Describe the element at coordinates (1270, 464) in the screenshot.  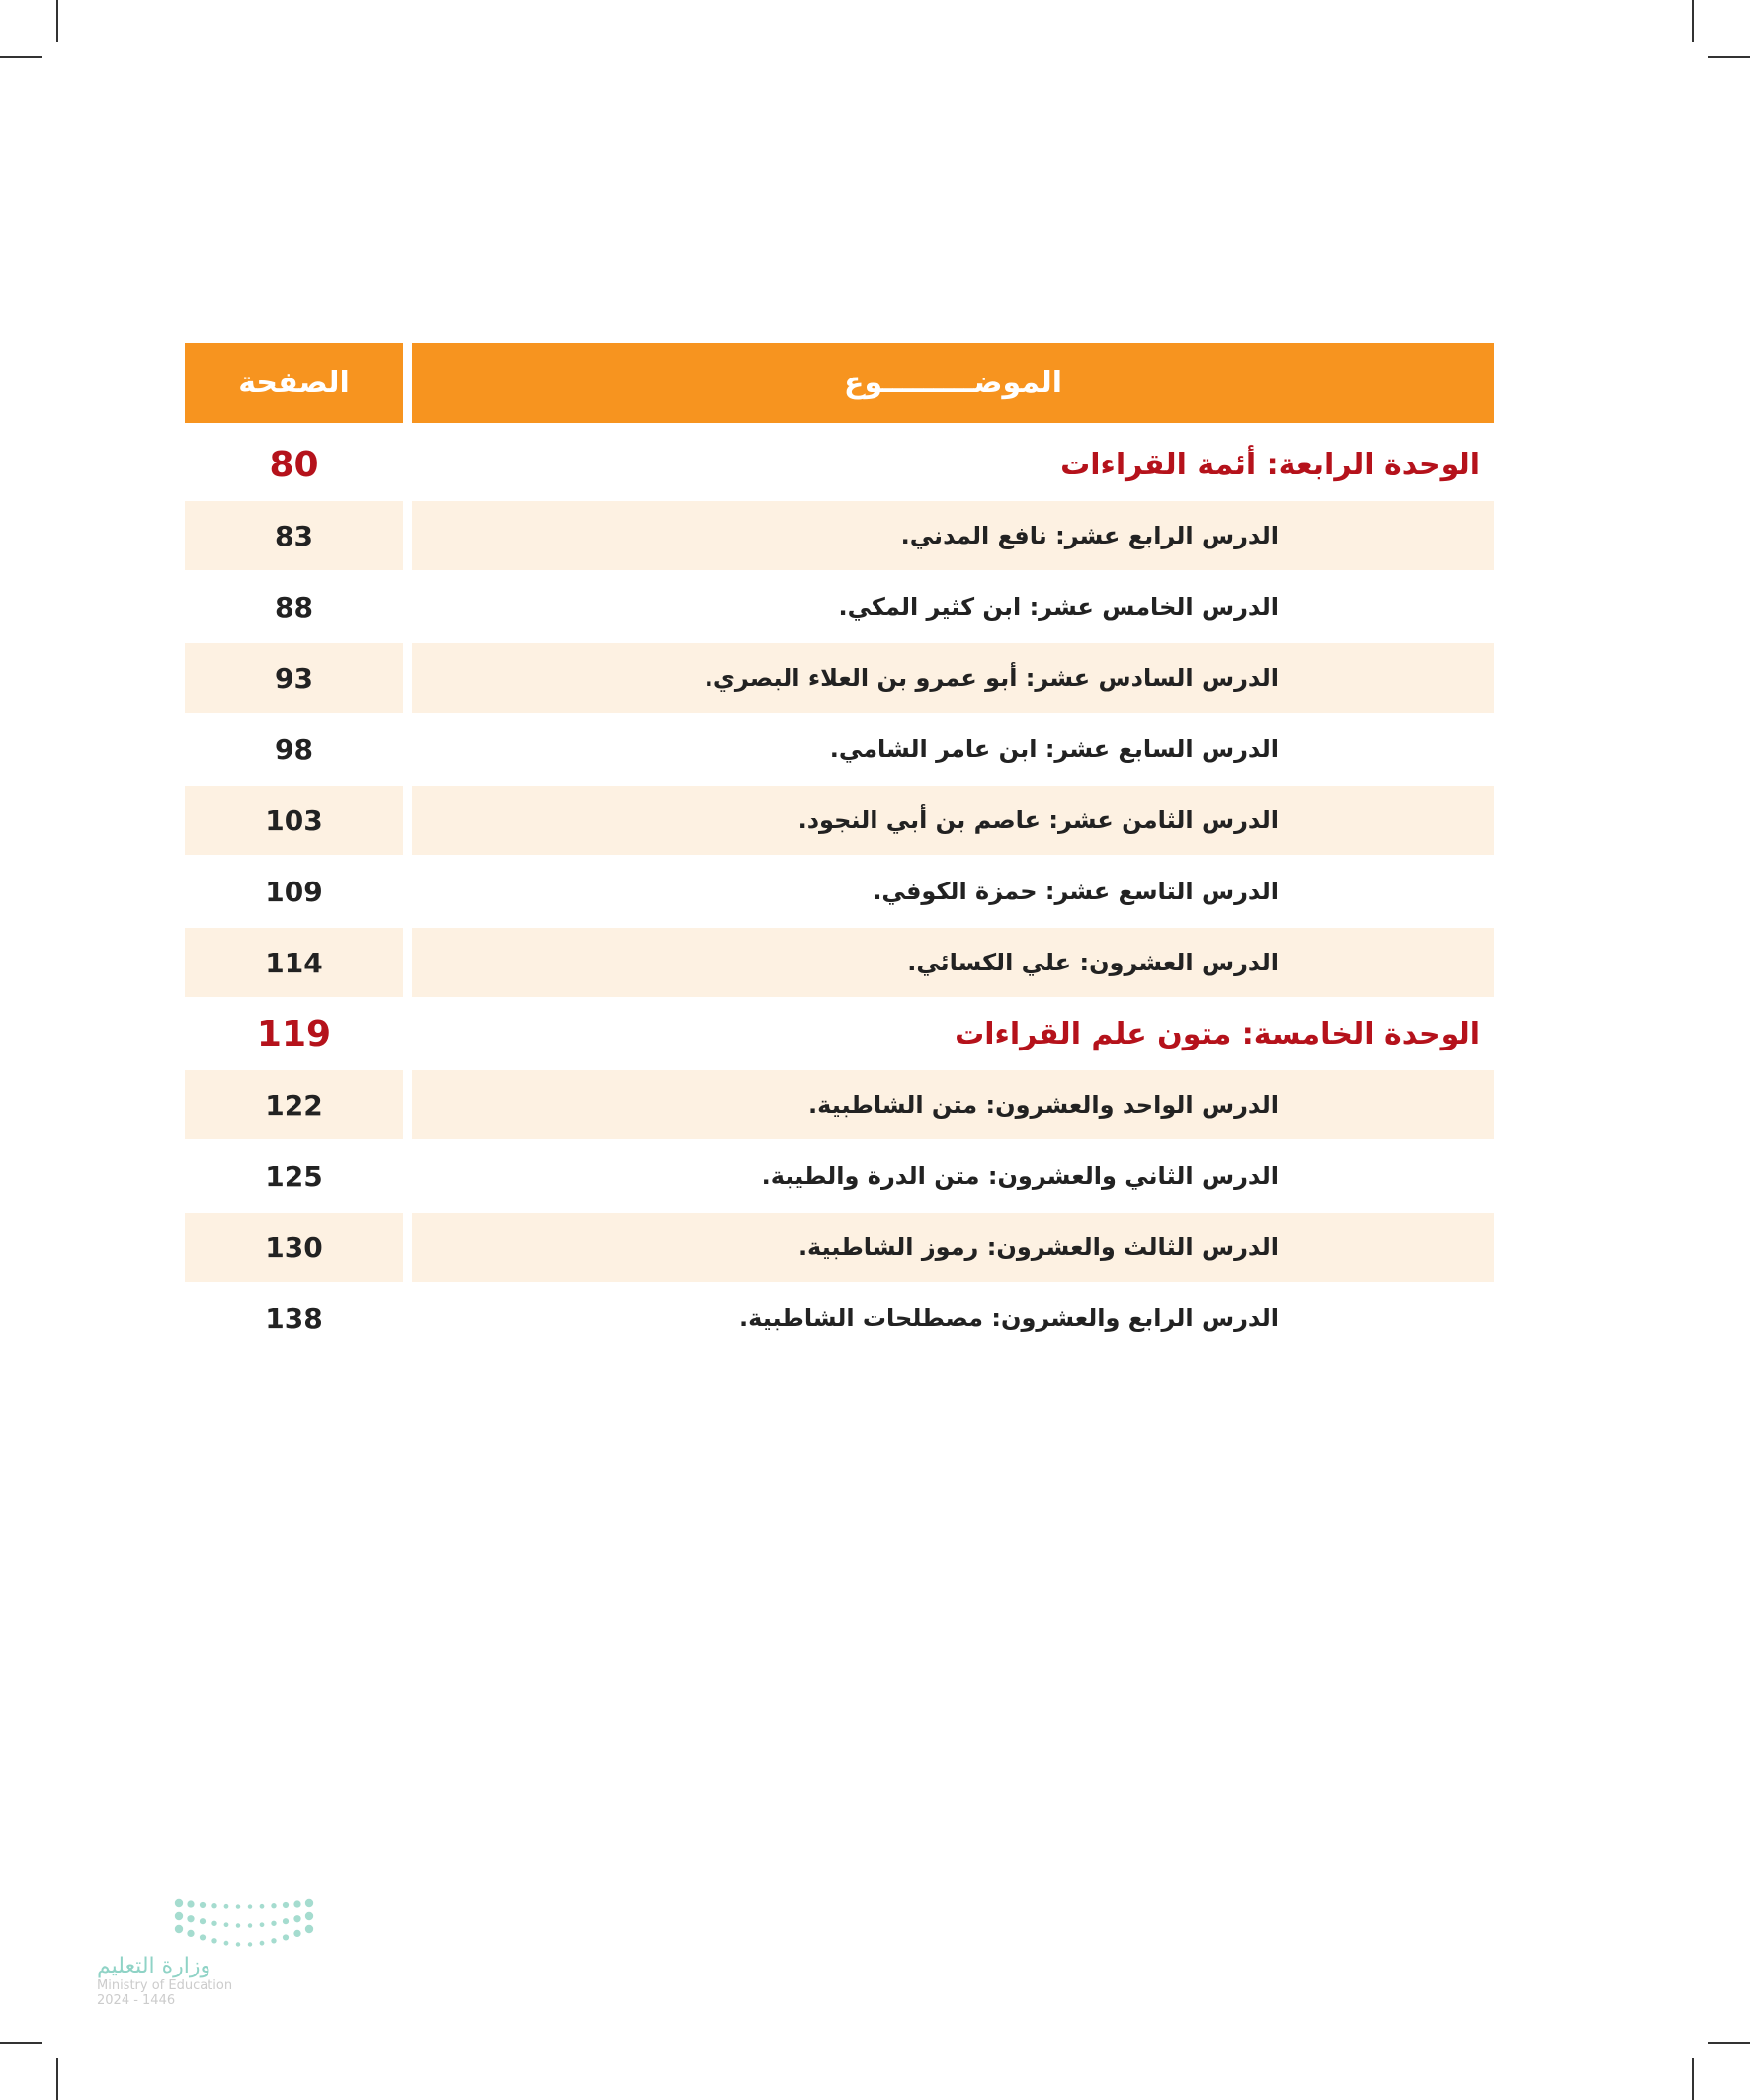
I see `topic-title: الوحدة الرابعة: أئمة القراءات` at that location.